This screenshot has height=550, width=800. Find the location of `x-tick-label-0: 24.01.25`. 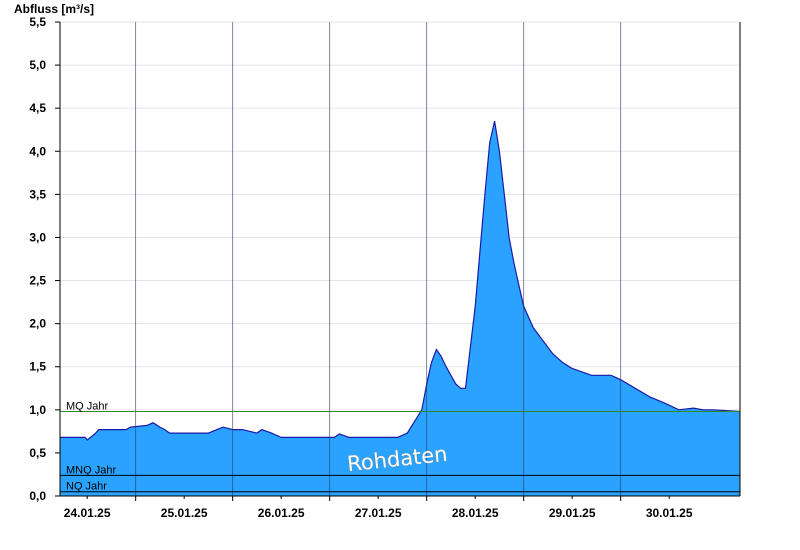

x-tick-label-0: 24.01.25 is located at coordinates (87, 513).